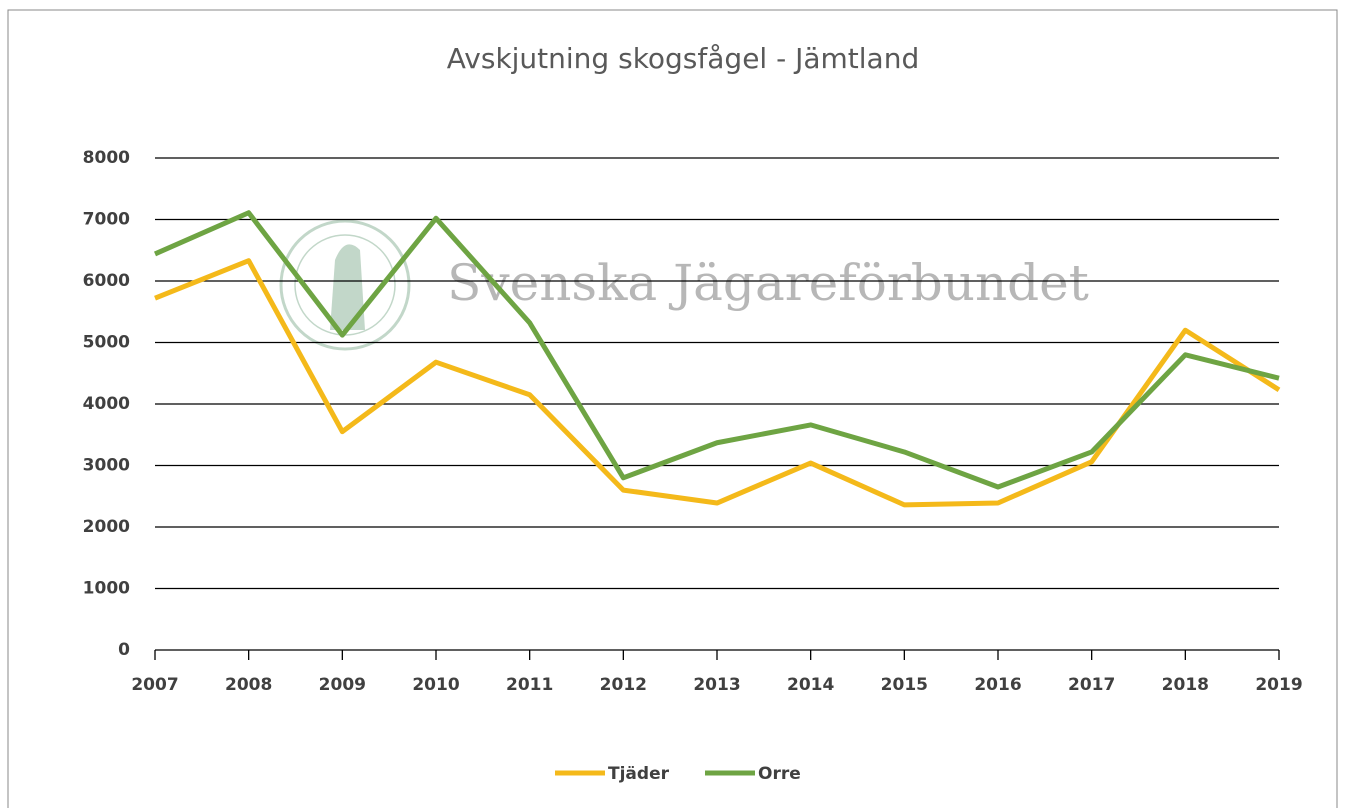 This screenshot has width=1345, height=812. What do you see at coordinates (106, 527) in the screenshot?
I see `y-tick-label: 2000` at bounding box center [106, 527].